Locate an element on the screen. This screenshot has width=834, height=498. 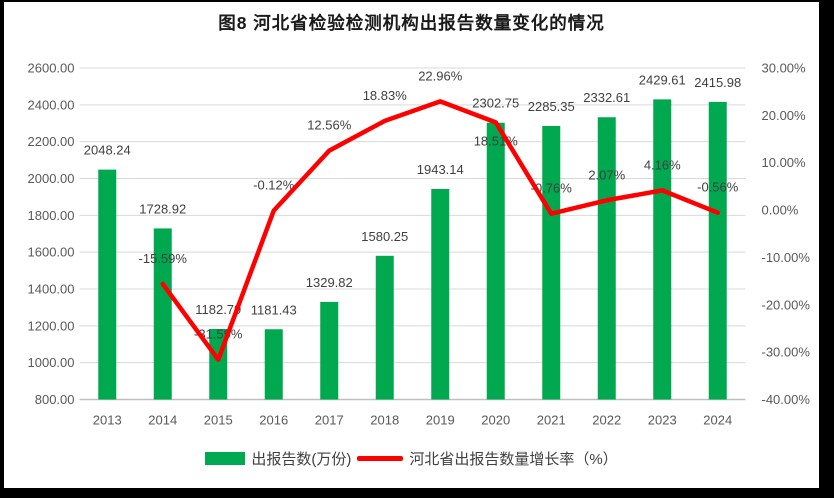
left-axis-tick: 2200.00 is located at coordinates (51, 141).